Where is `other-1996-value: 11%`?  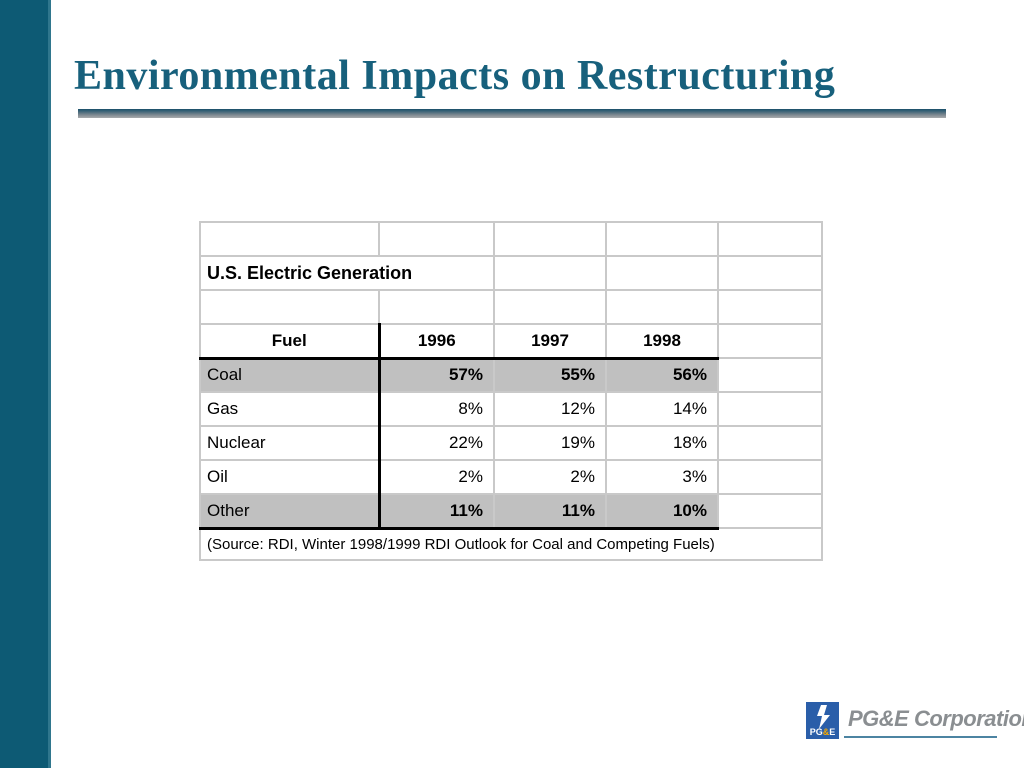
other-1996-value: 11% is located at coordinates (436, 511).